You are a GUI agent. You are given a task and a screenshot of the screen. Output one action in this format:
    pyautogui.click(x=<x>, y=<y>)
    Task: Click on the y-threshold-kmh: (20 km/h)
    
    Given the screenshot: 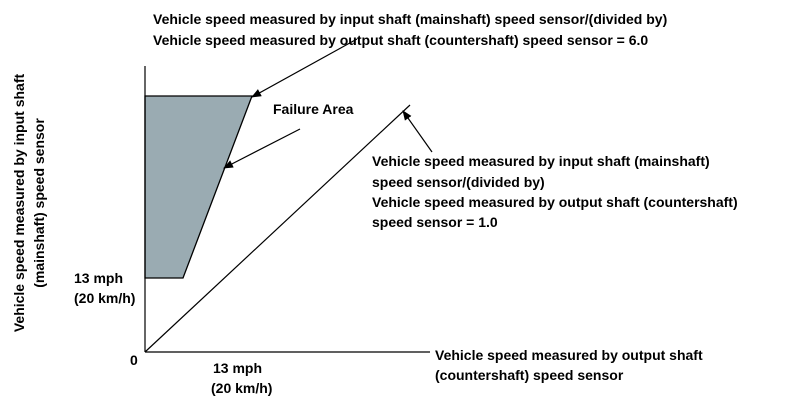 What is the action you would take?
    pyautogui.click(x=104, y=298)
    